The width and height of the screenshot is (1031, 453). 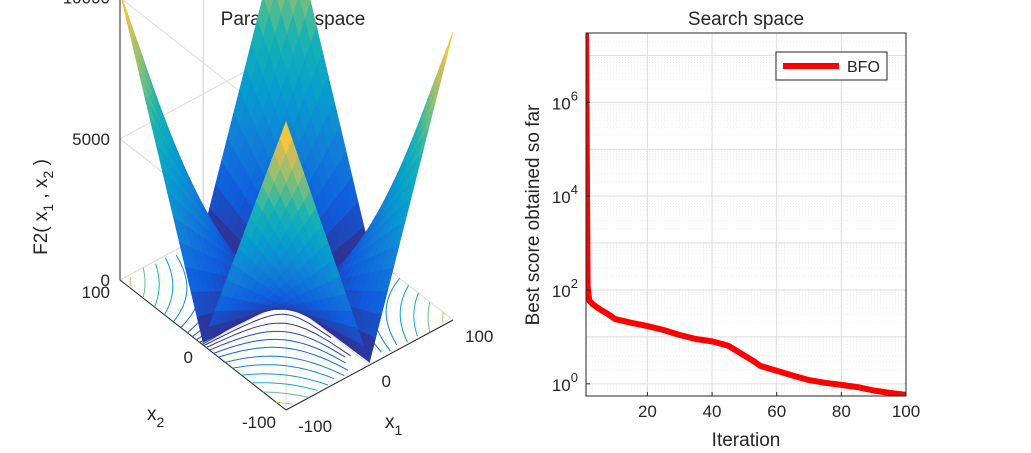 What do you see at coordinates (86, 4) in the screenshot?
I see `z-tick-label: 10000` at bounding box center [86, 4].